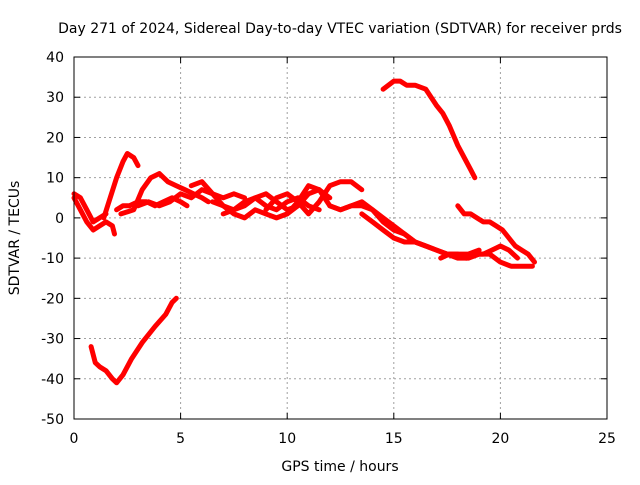 The width and height of the screenshot is (640, 485). What do you see at coordinates (55, 138) in the screenshot?
I see `y-tick-label: 20` at bounding box center [55, 138].